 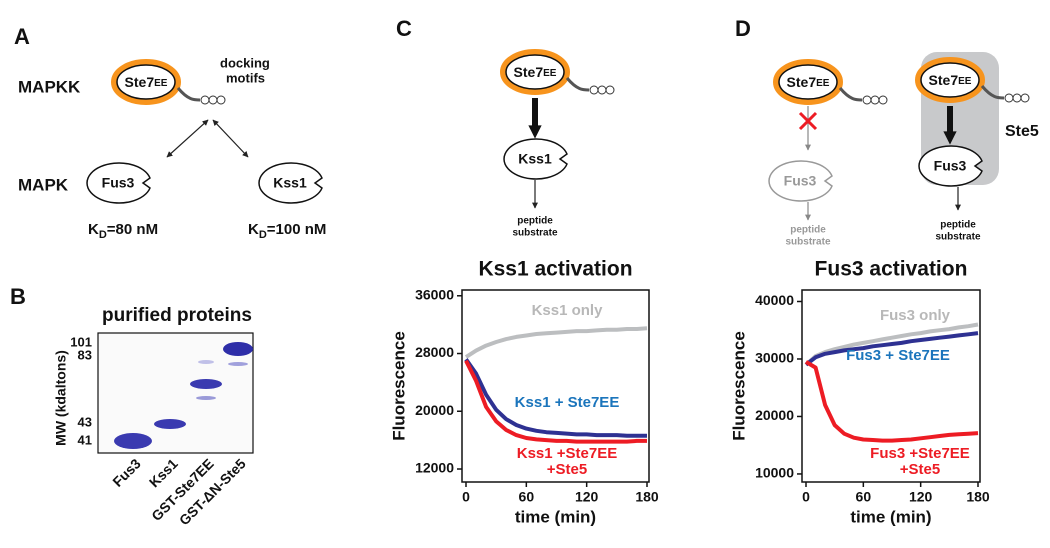 What do you see at coordinates (920, 461) in the screenshot?
I see `series-label: Fus3 +Ste7EE +Ste5` at bounding box center [920, 461].